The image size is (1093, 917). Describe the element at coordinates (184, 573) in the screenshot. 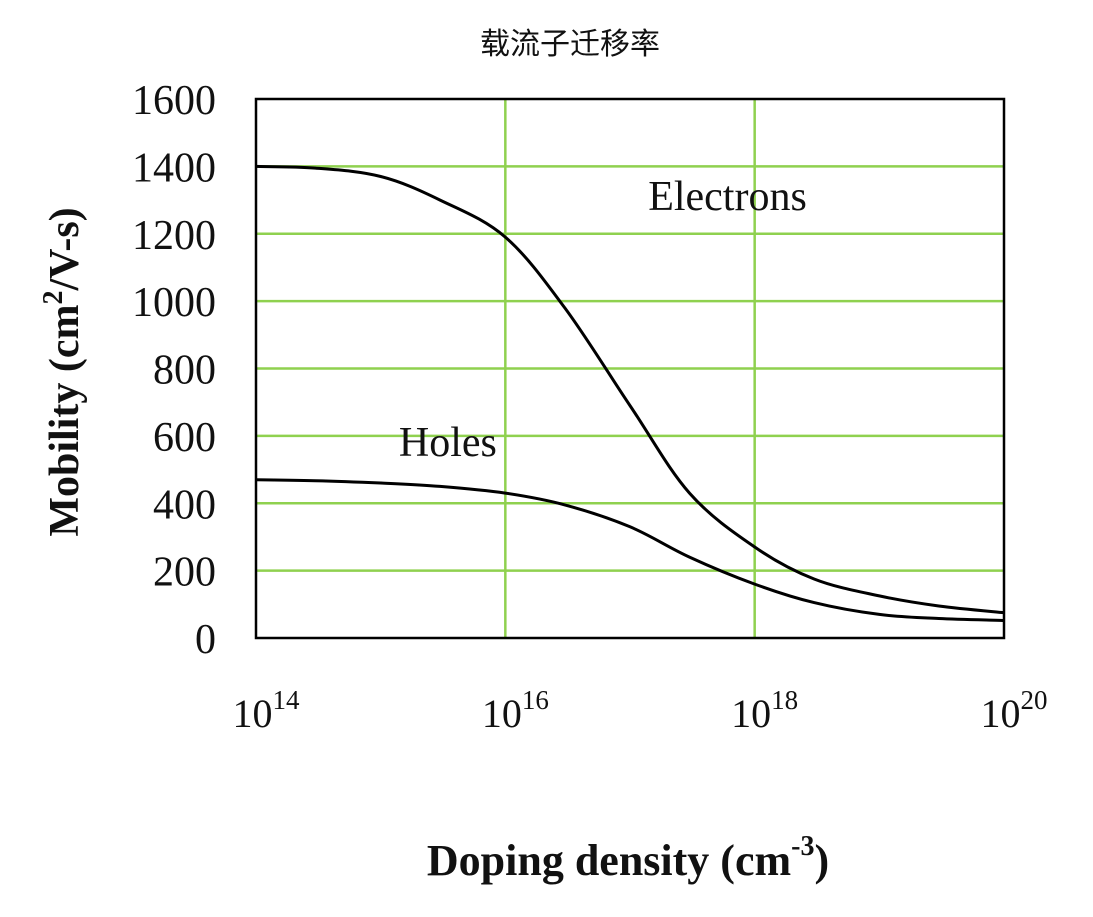

I see `y-tick-label: 200` at that location.